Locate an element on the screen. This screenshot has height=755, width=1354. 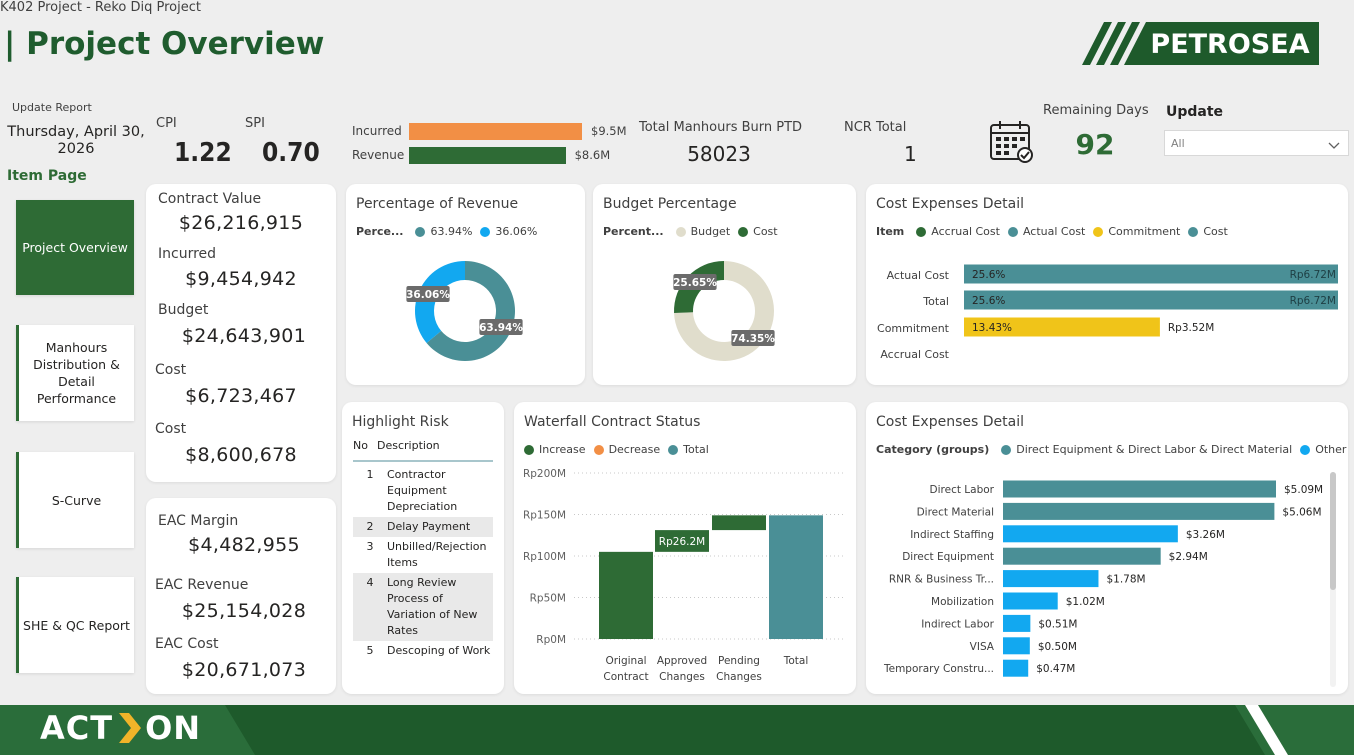
breadcrumb: K402 Project - Reko Diq Project is located at coordinates (100, 7).